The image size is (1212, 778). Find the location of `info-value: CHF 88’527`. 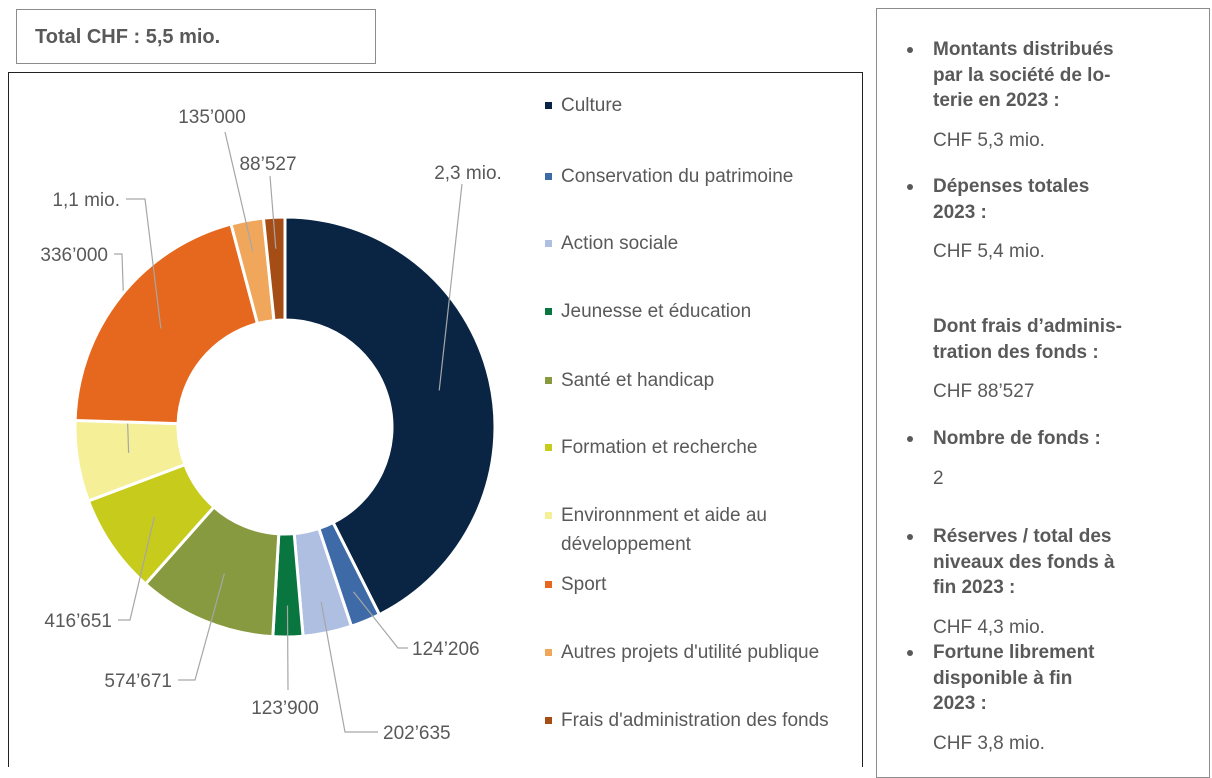

info-value: CHF 88’527 is located at coordinates (984, 391).